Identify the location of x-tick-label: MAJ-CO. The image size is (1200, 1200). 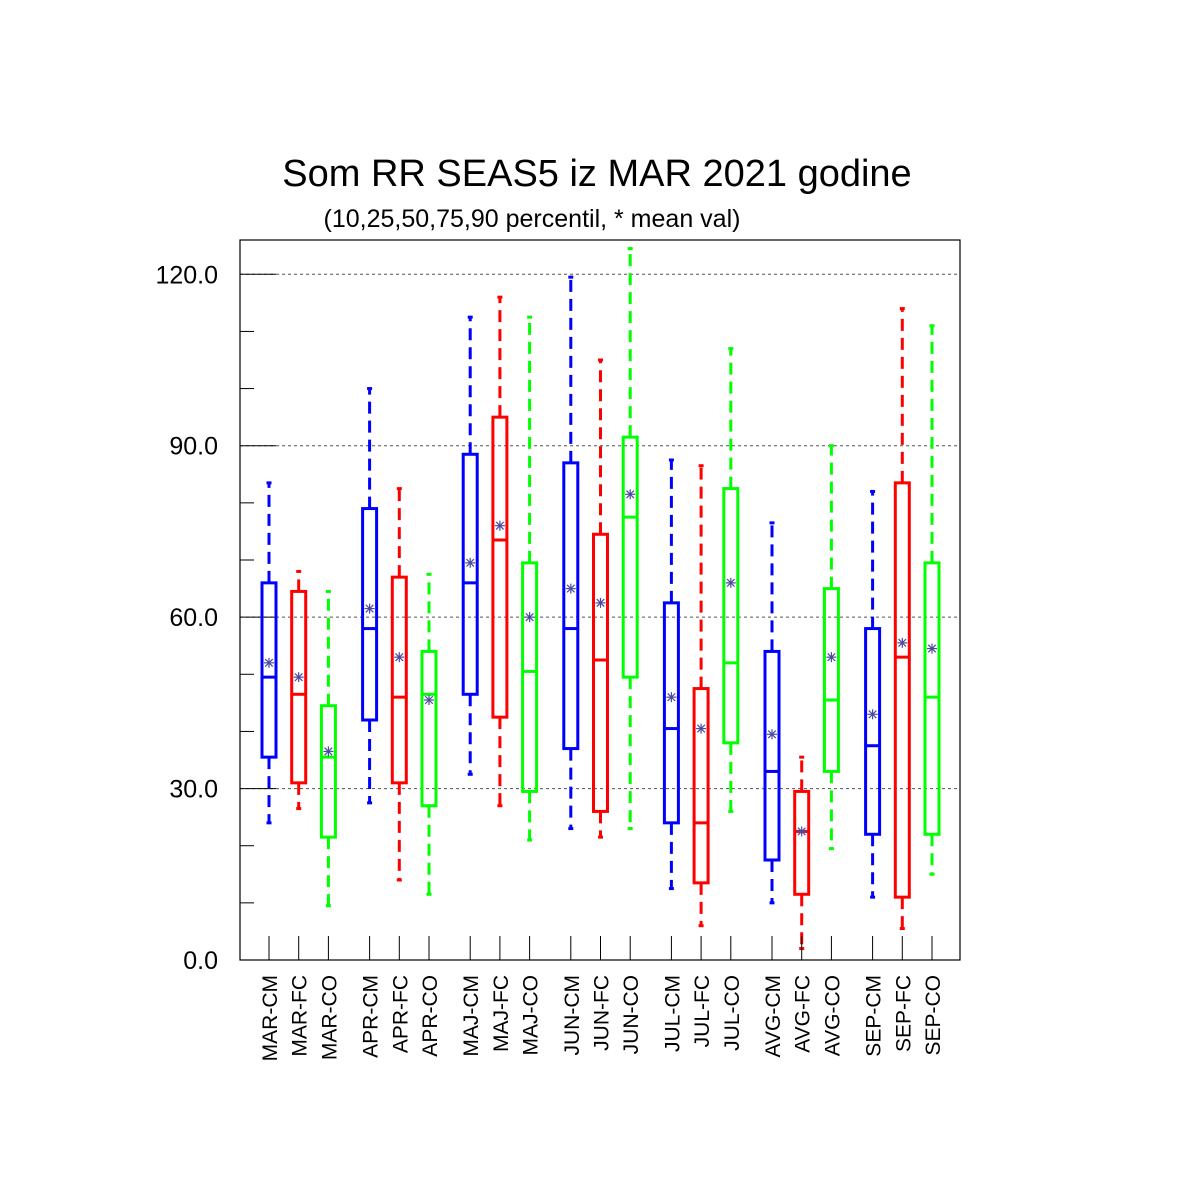
(531, 1015).